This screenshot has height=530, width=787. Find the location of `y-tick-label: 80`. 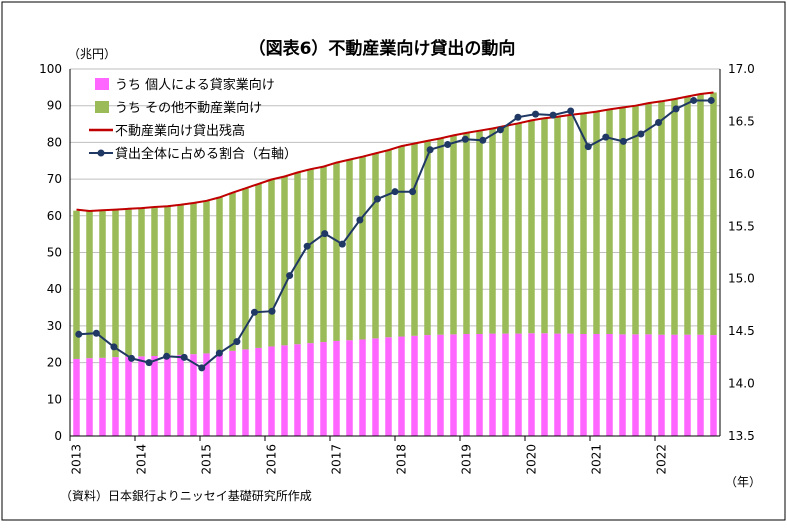

y-tick-label: 80 is located at coordinates (54, 142).